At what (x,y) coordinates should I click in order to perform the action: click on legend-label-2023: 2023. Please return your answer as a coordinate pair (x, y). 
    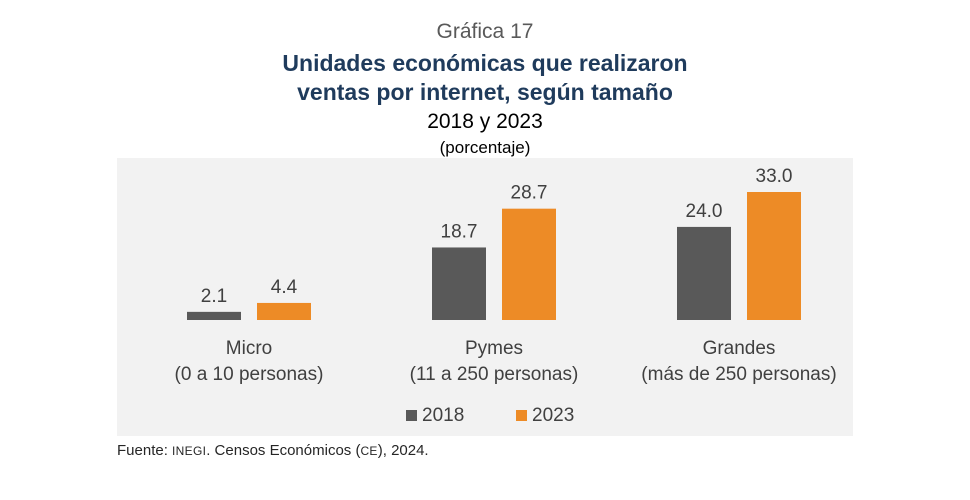
    Looking at the image, I should click on (553, 415).